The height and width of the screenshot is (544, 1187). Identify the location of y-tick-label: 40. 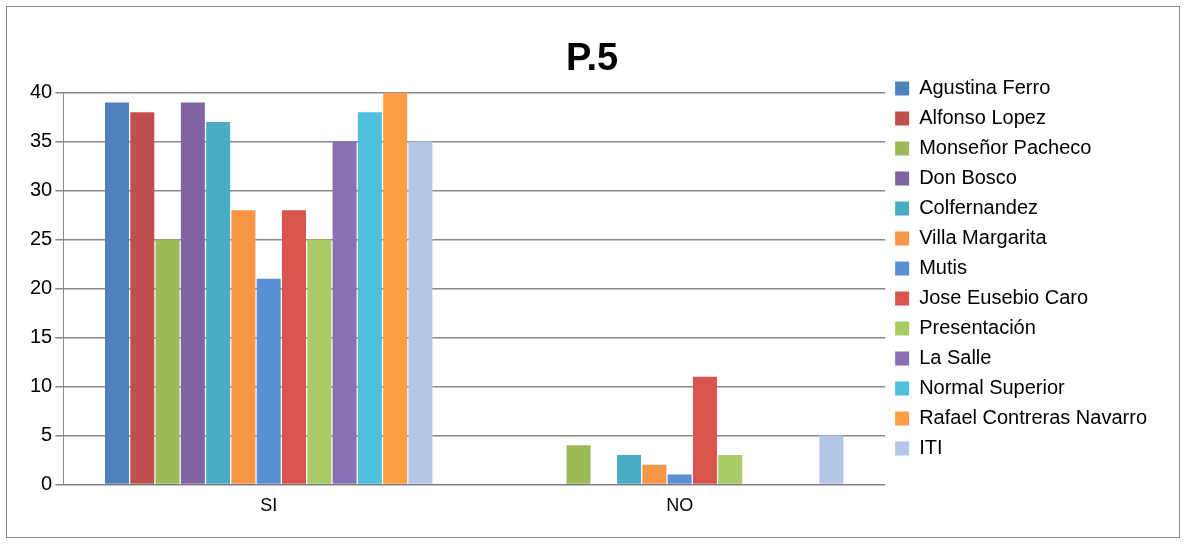
(41, 91).